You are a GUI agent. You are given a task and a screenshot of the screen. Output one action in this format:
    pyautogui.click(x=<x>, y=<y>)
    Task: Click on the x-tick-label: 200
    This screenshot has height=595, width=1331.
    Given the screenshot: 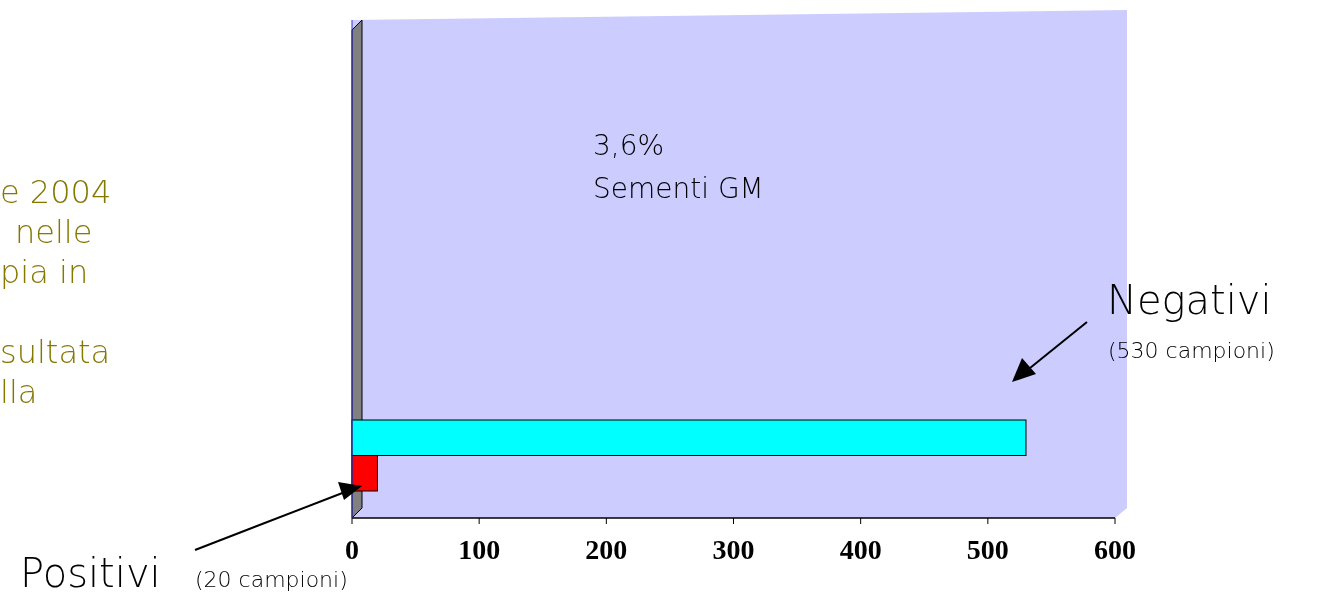 What is the action you would take?
    pyautogui.click(x=606, y=549)
    